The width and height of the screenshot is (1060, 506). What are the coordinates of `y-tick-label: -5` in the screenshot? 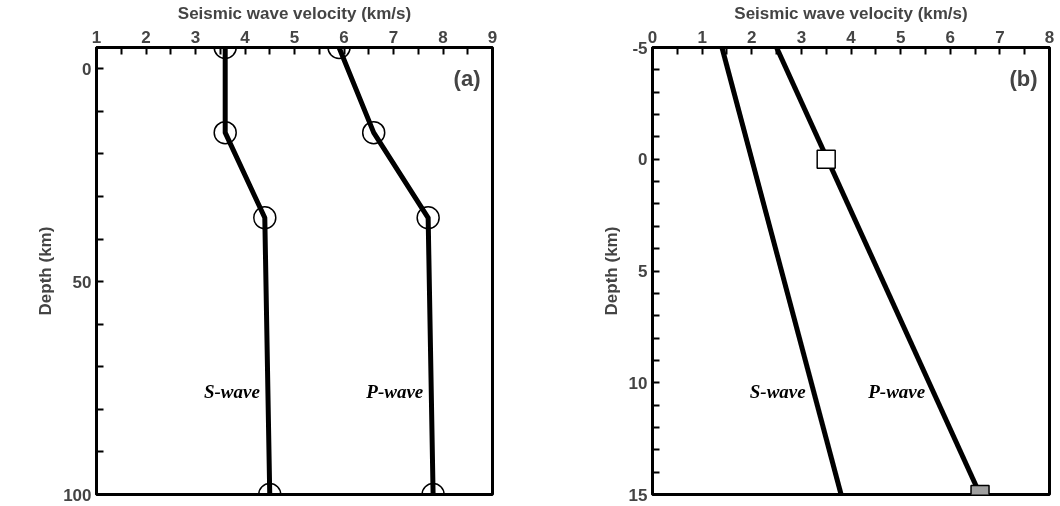 It's located at (640, 48).